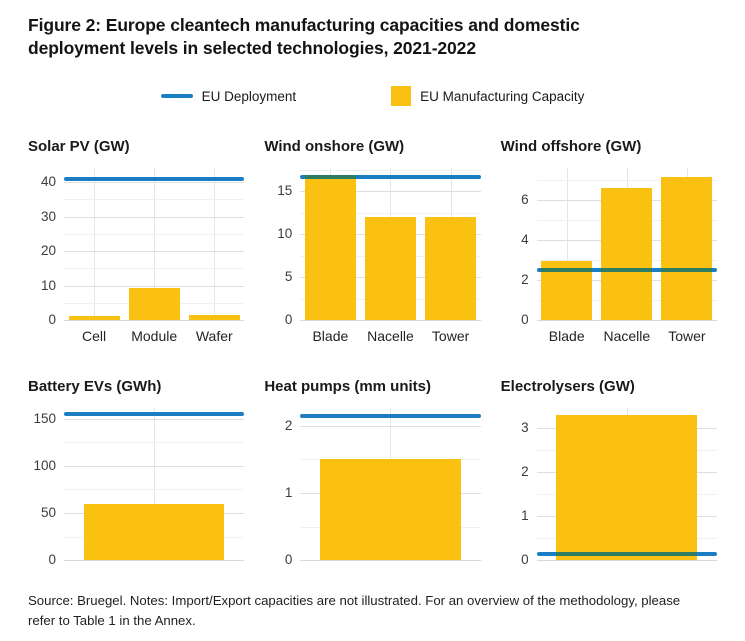  Describe the element at coordinates (48, 512) in the screenshot. I see `y-axis-tick-label: 50` at that location.